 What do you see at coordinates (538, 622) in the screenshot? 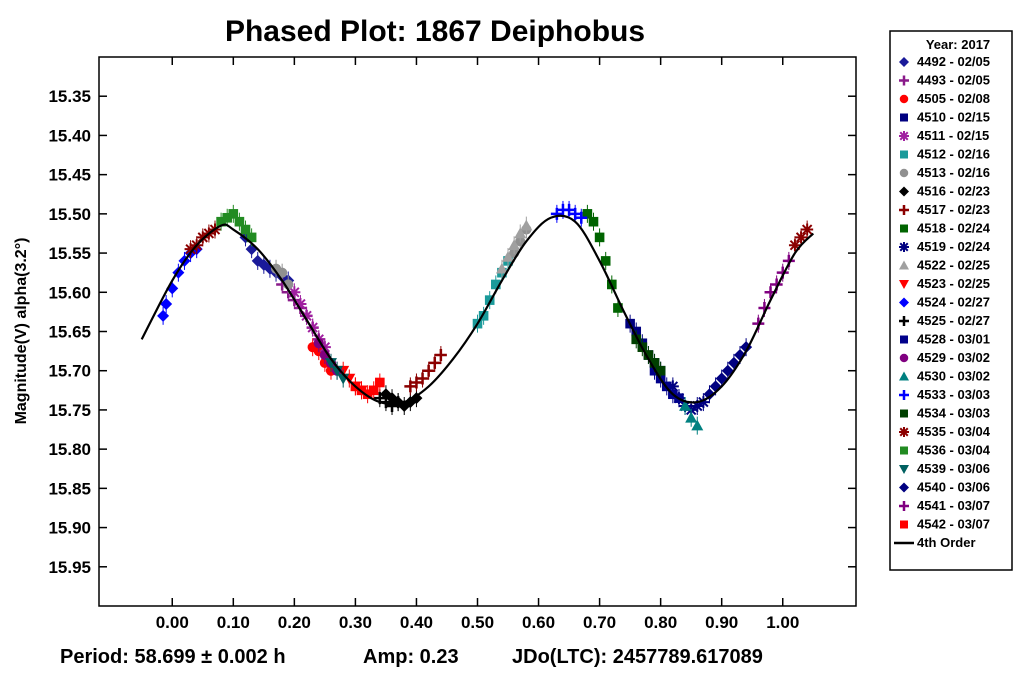
I see `x-tick-label: 0.60` at bounding box center [538, 622].